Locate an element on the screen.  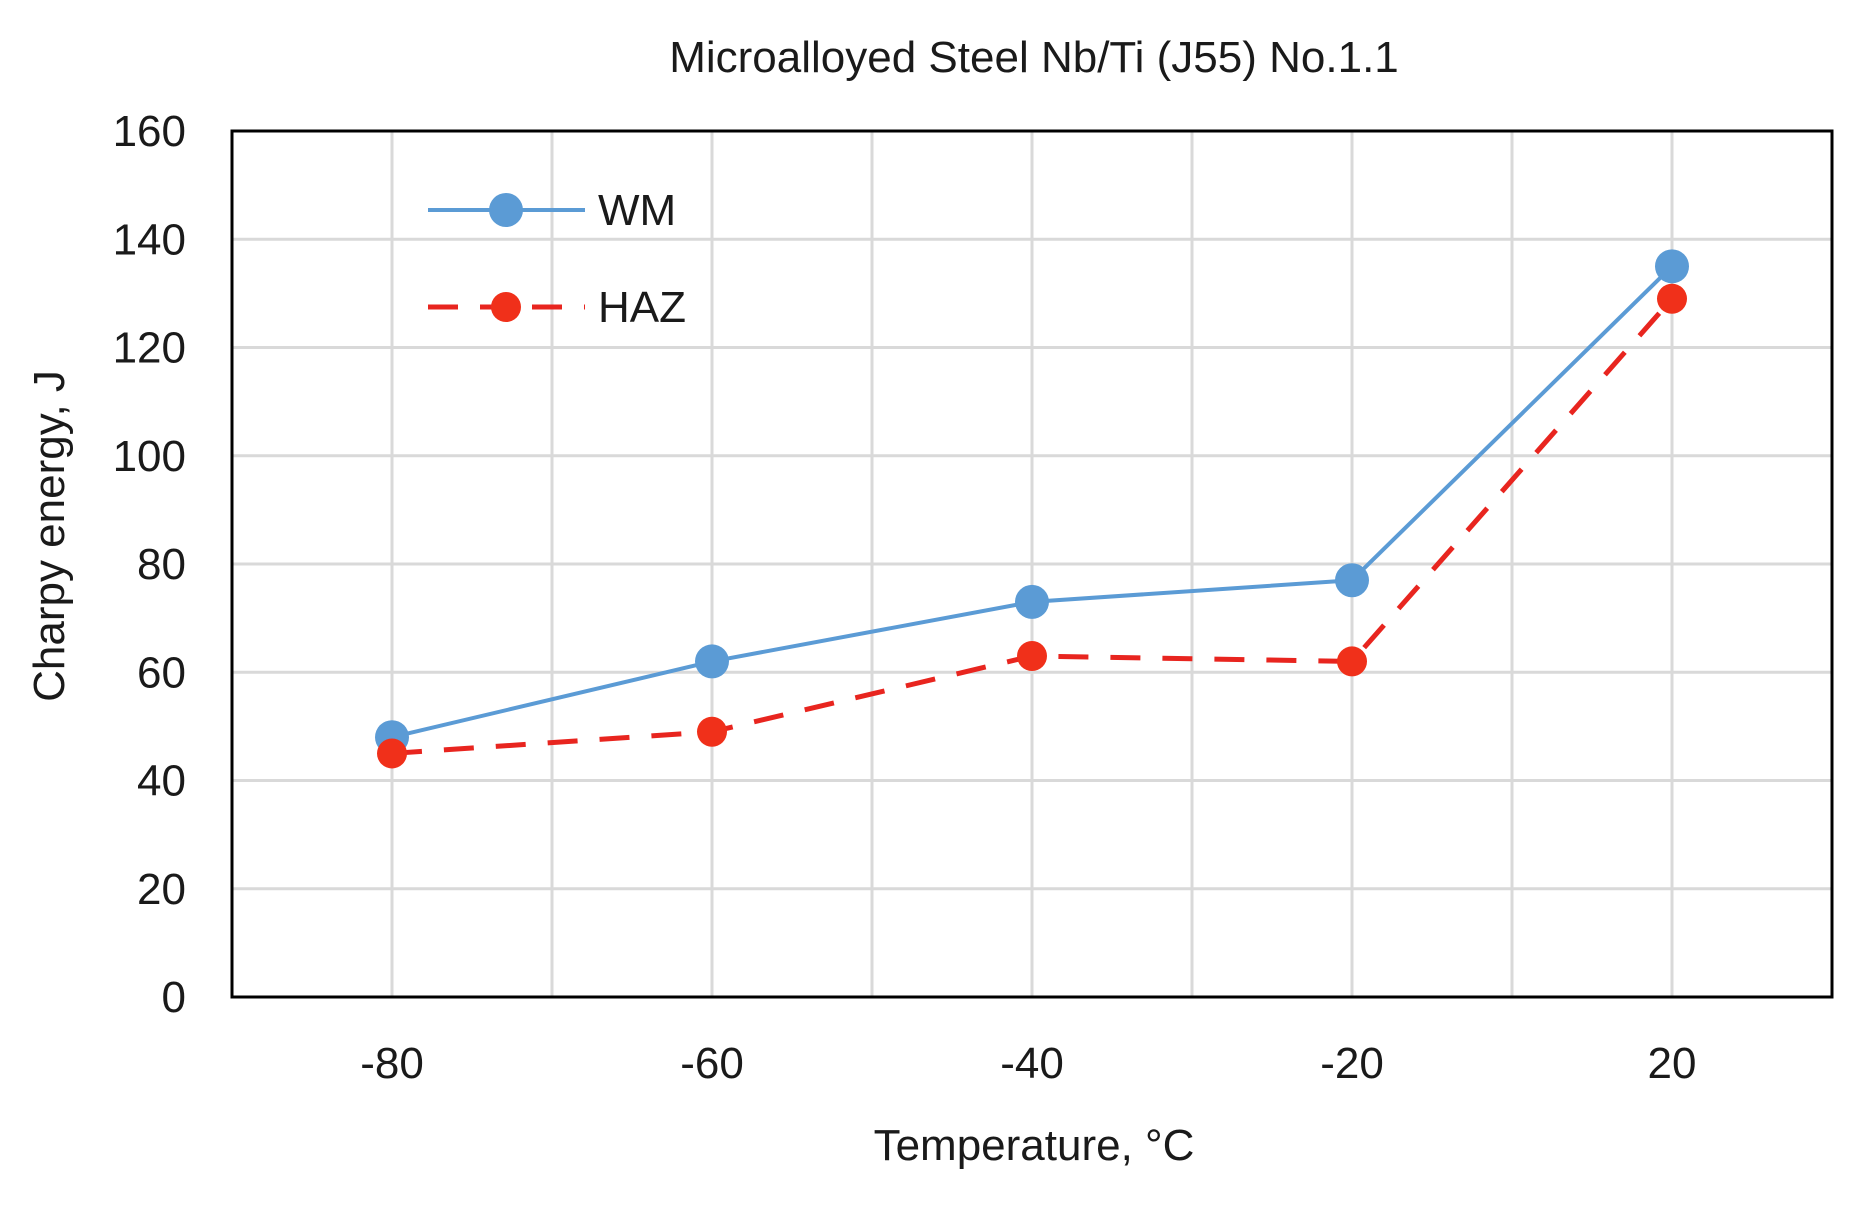
legend-label-wm: WM is located at coordinates (637, 210).